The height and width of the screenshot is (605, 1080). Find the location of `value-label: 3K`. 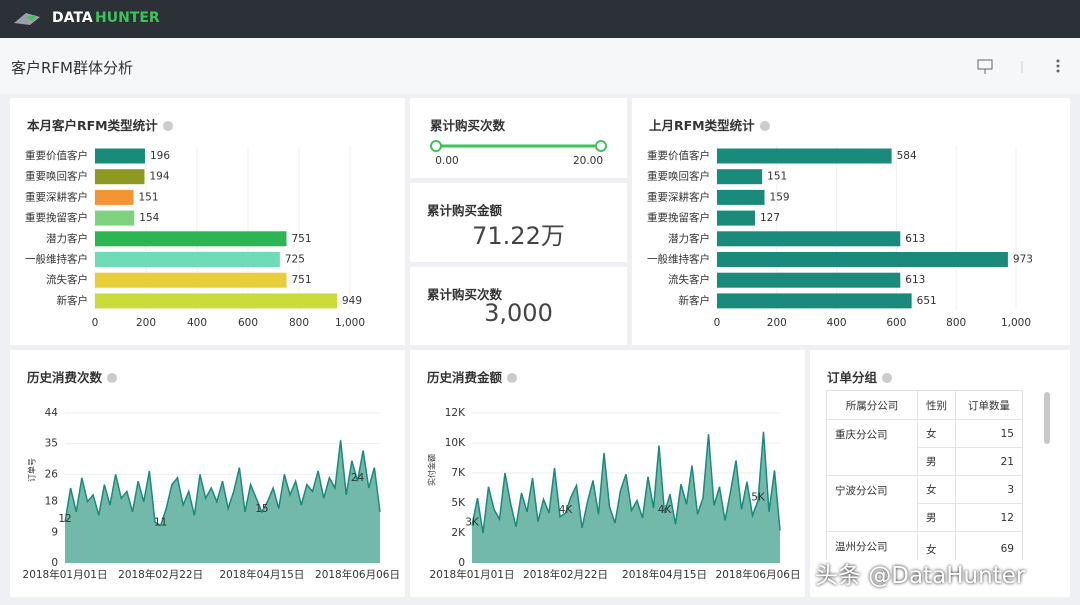

value-label: 3K is located at coordinates (472, 523).